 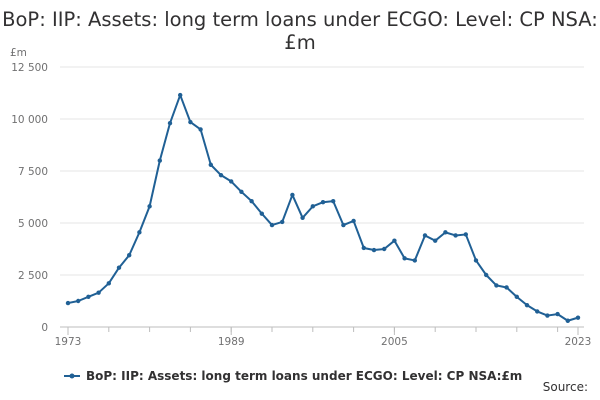 I want to click on source-label: Source:, so click(x=565, y=387).